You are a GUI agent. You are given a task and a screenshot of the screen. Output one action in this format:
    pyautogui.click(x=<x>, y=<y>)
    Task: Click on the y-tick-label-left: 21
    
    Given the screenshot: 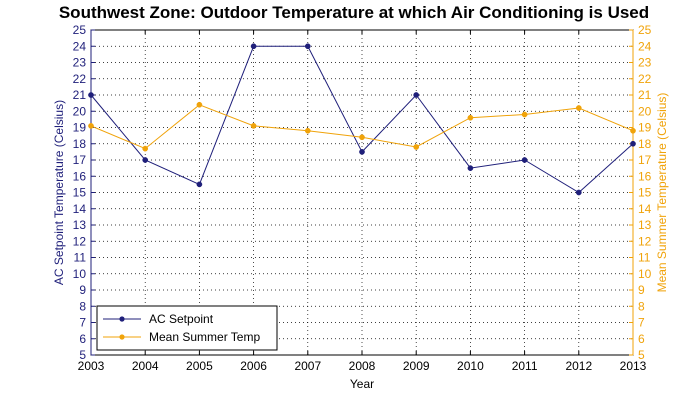 What is the action you would take?
    pyautogui.click(x=80, y=95)
    